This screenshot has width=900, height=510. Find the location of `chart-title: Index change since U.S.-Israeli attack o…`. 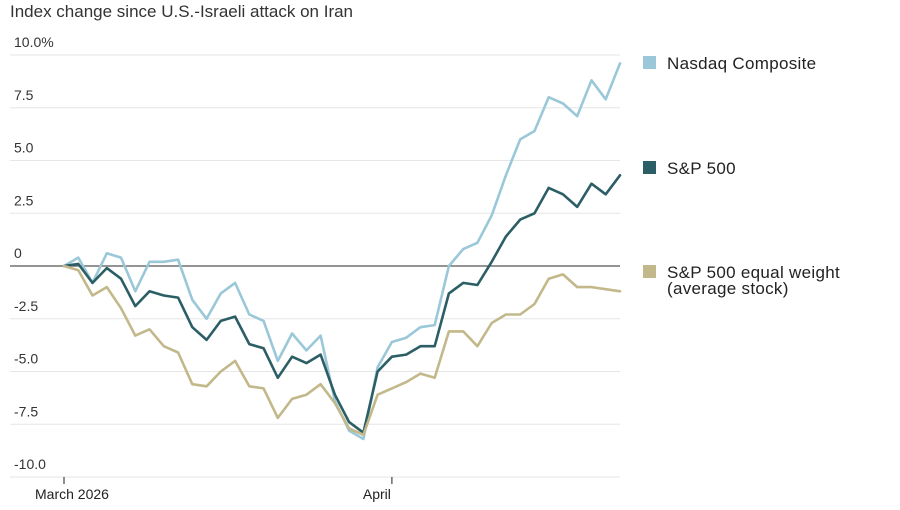

chart-title: Index change since U.S.-Israeli attack o… is located at coordinates (181, 11).